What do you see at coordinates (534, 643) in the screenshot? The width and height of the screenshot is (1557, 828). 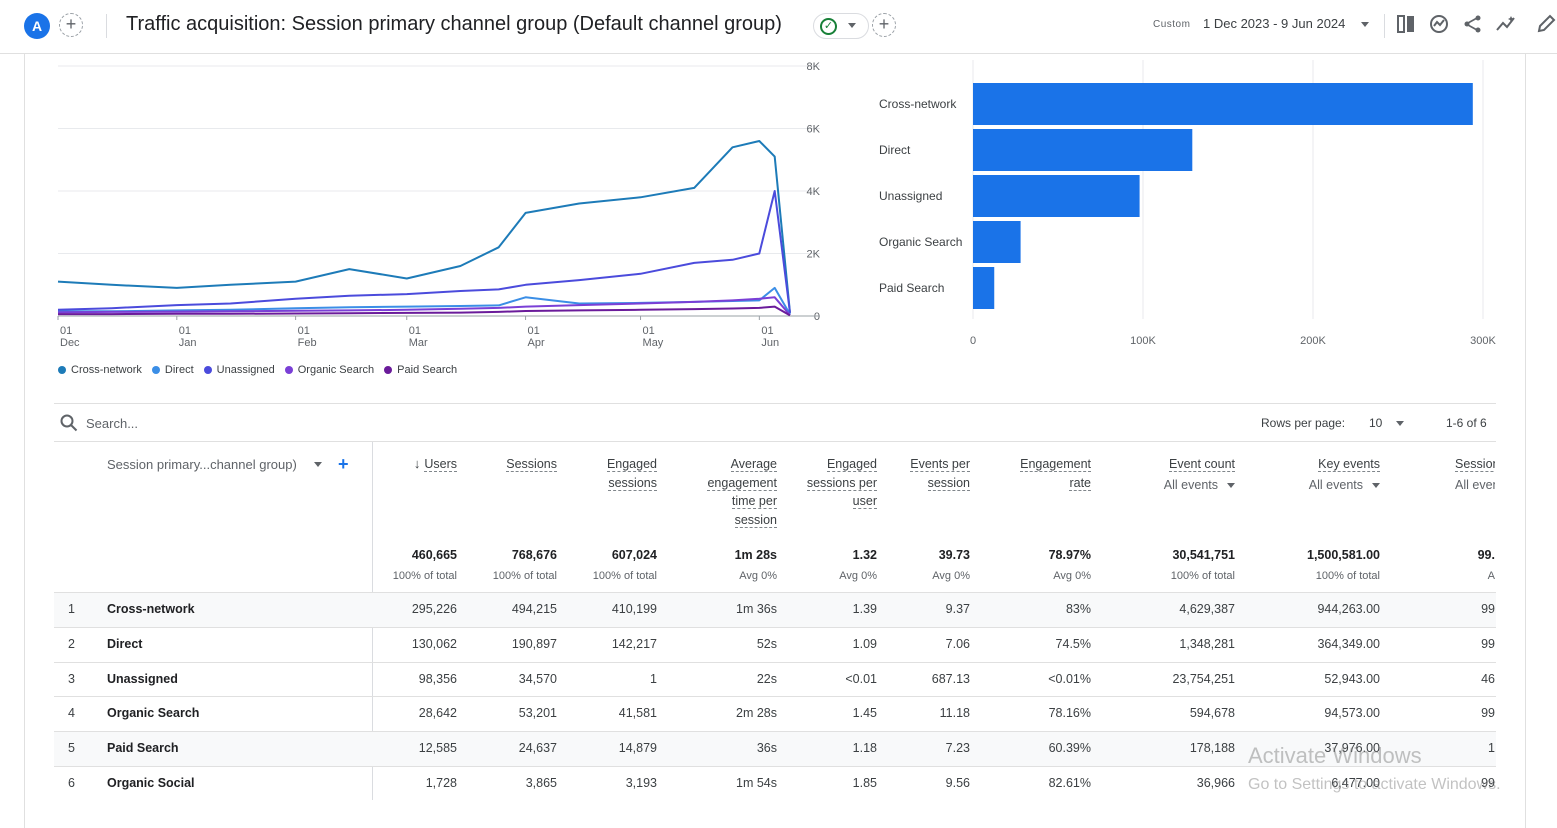 I see `table-cell: 190,897` at bounding box center [534, 643].